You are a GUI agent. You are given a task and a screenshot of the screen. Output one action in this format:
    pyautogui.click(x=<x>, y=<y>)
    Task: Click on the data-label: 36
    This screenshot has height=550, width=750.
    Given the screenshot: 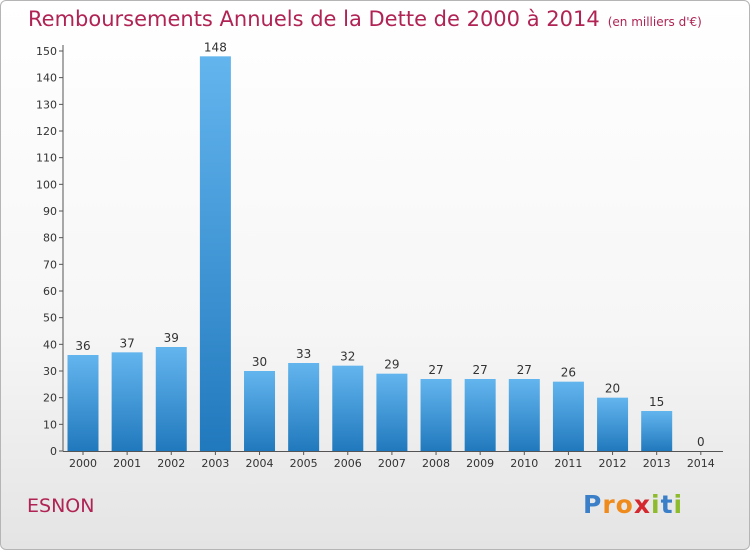 What is the action you would take?
    pyautogui.click(x=82, y=346)
    